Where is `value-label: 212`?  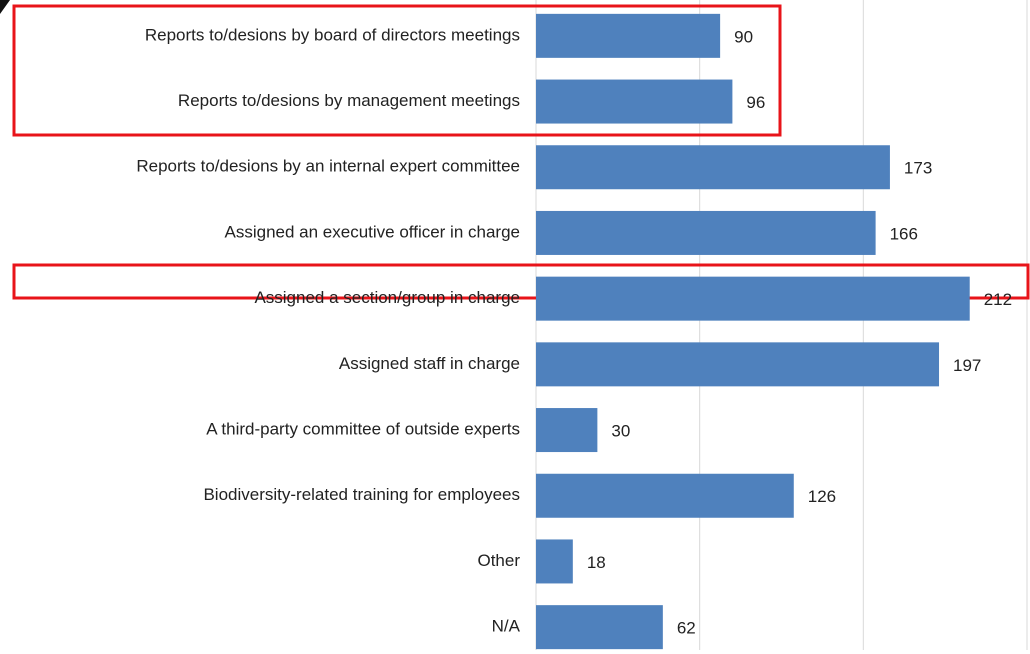 value-label: 212 is located at coordinates (998, 299).